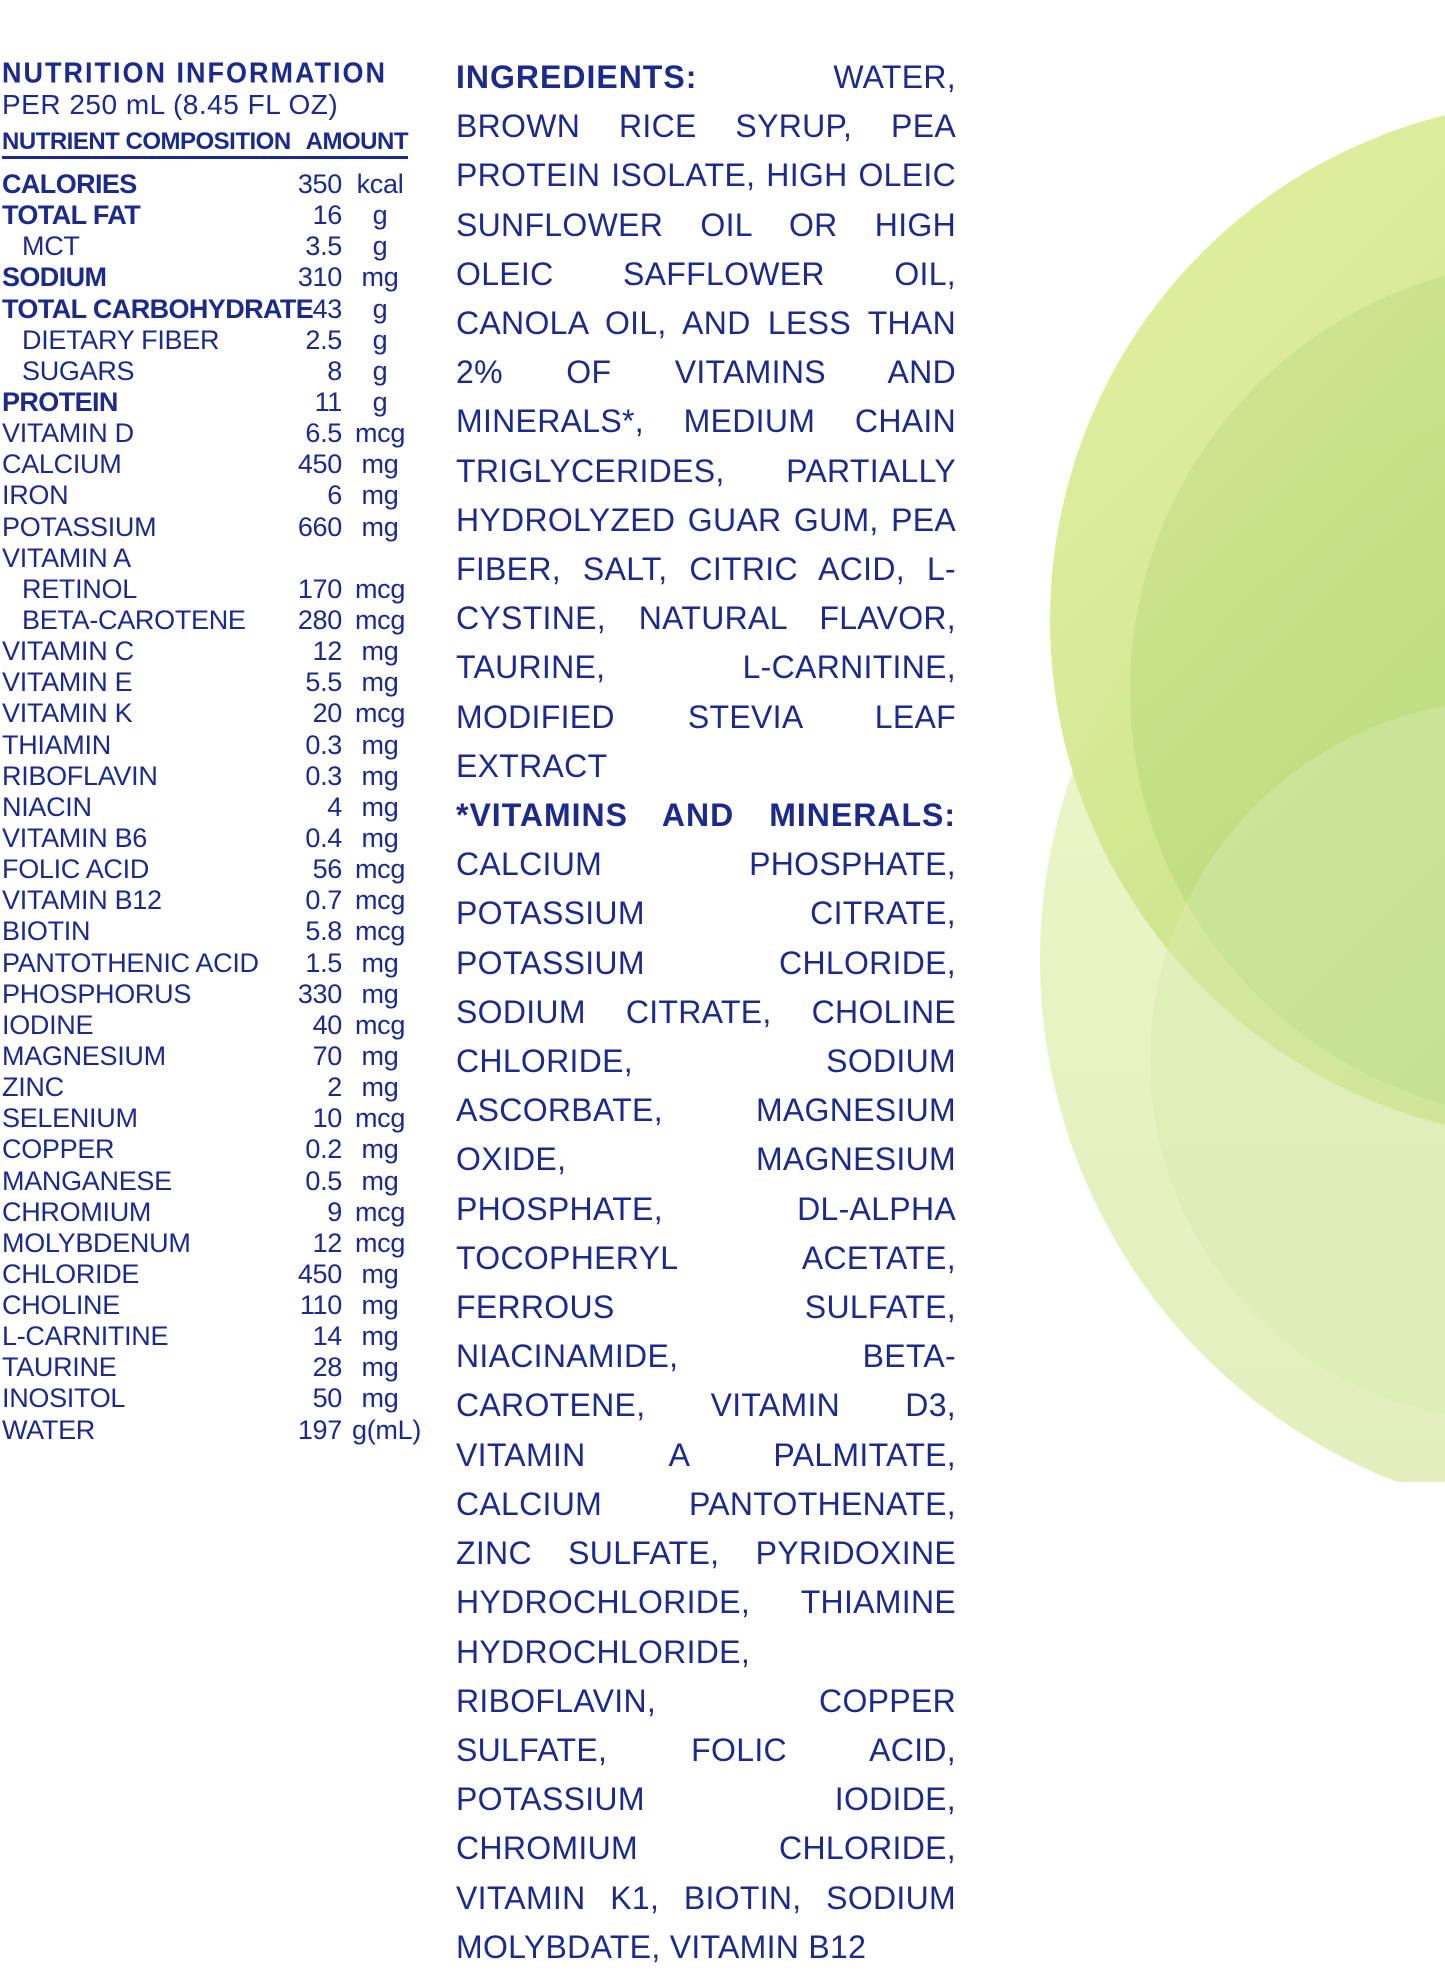 This screenshot has width=1445, height=1972. I want to click on nutrient-amount: 310, so click(319, 277).